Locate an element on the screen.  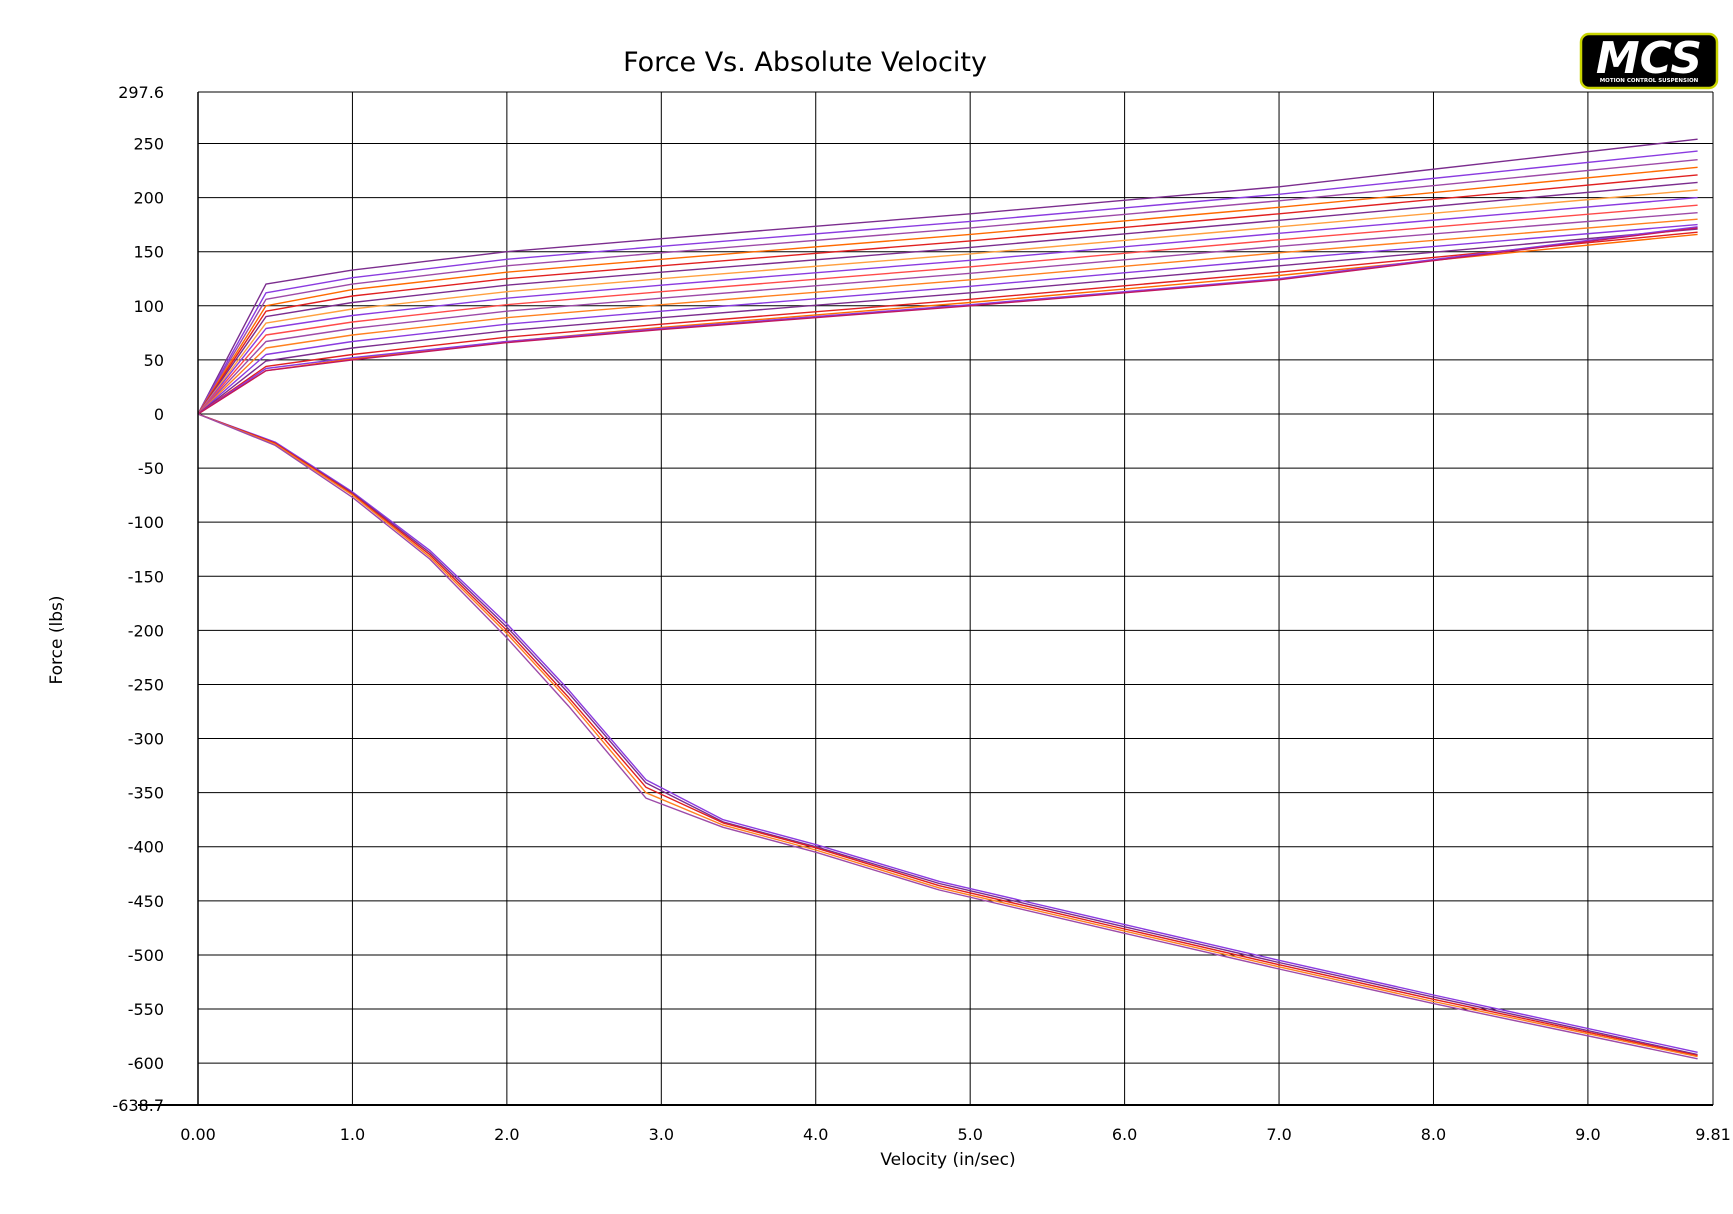
y-tick-label: -50 is located at coordinates (151, 468).